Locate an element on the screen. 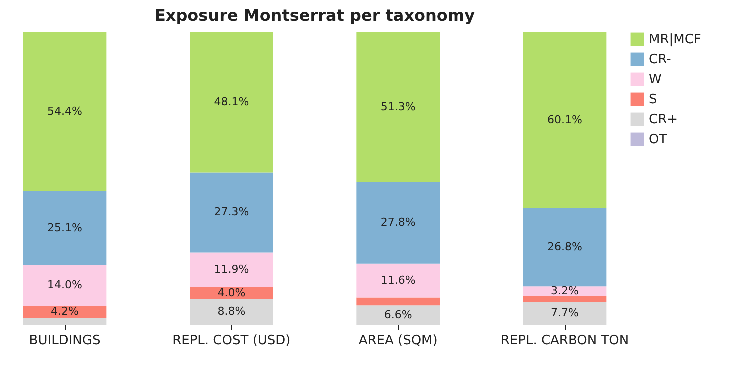 Image resolution: width=745 pixels, height=374 pixels. data-label: 7.7% is located at coordinates (565, 313).